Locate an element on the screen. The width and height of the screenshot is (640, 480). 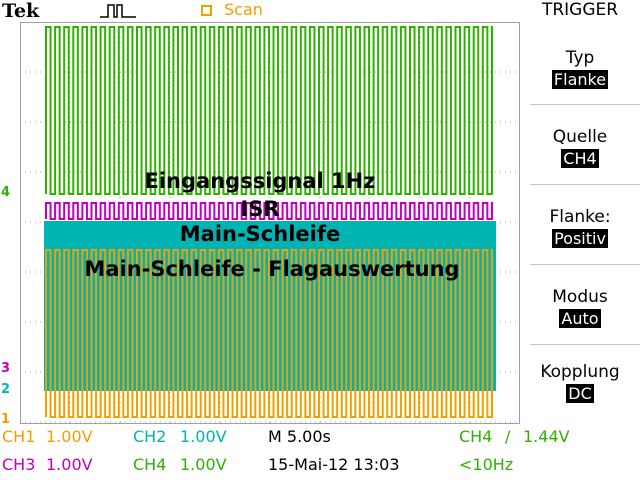
menu-value-flanke: Positiv is located at coordinates (580, 238).